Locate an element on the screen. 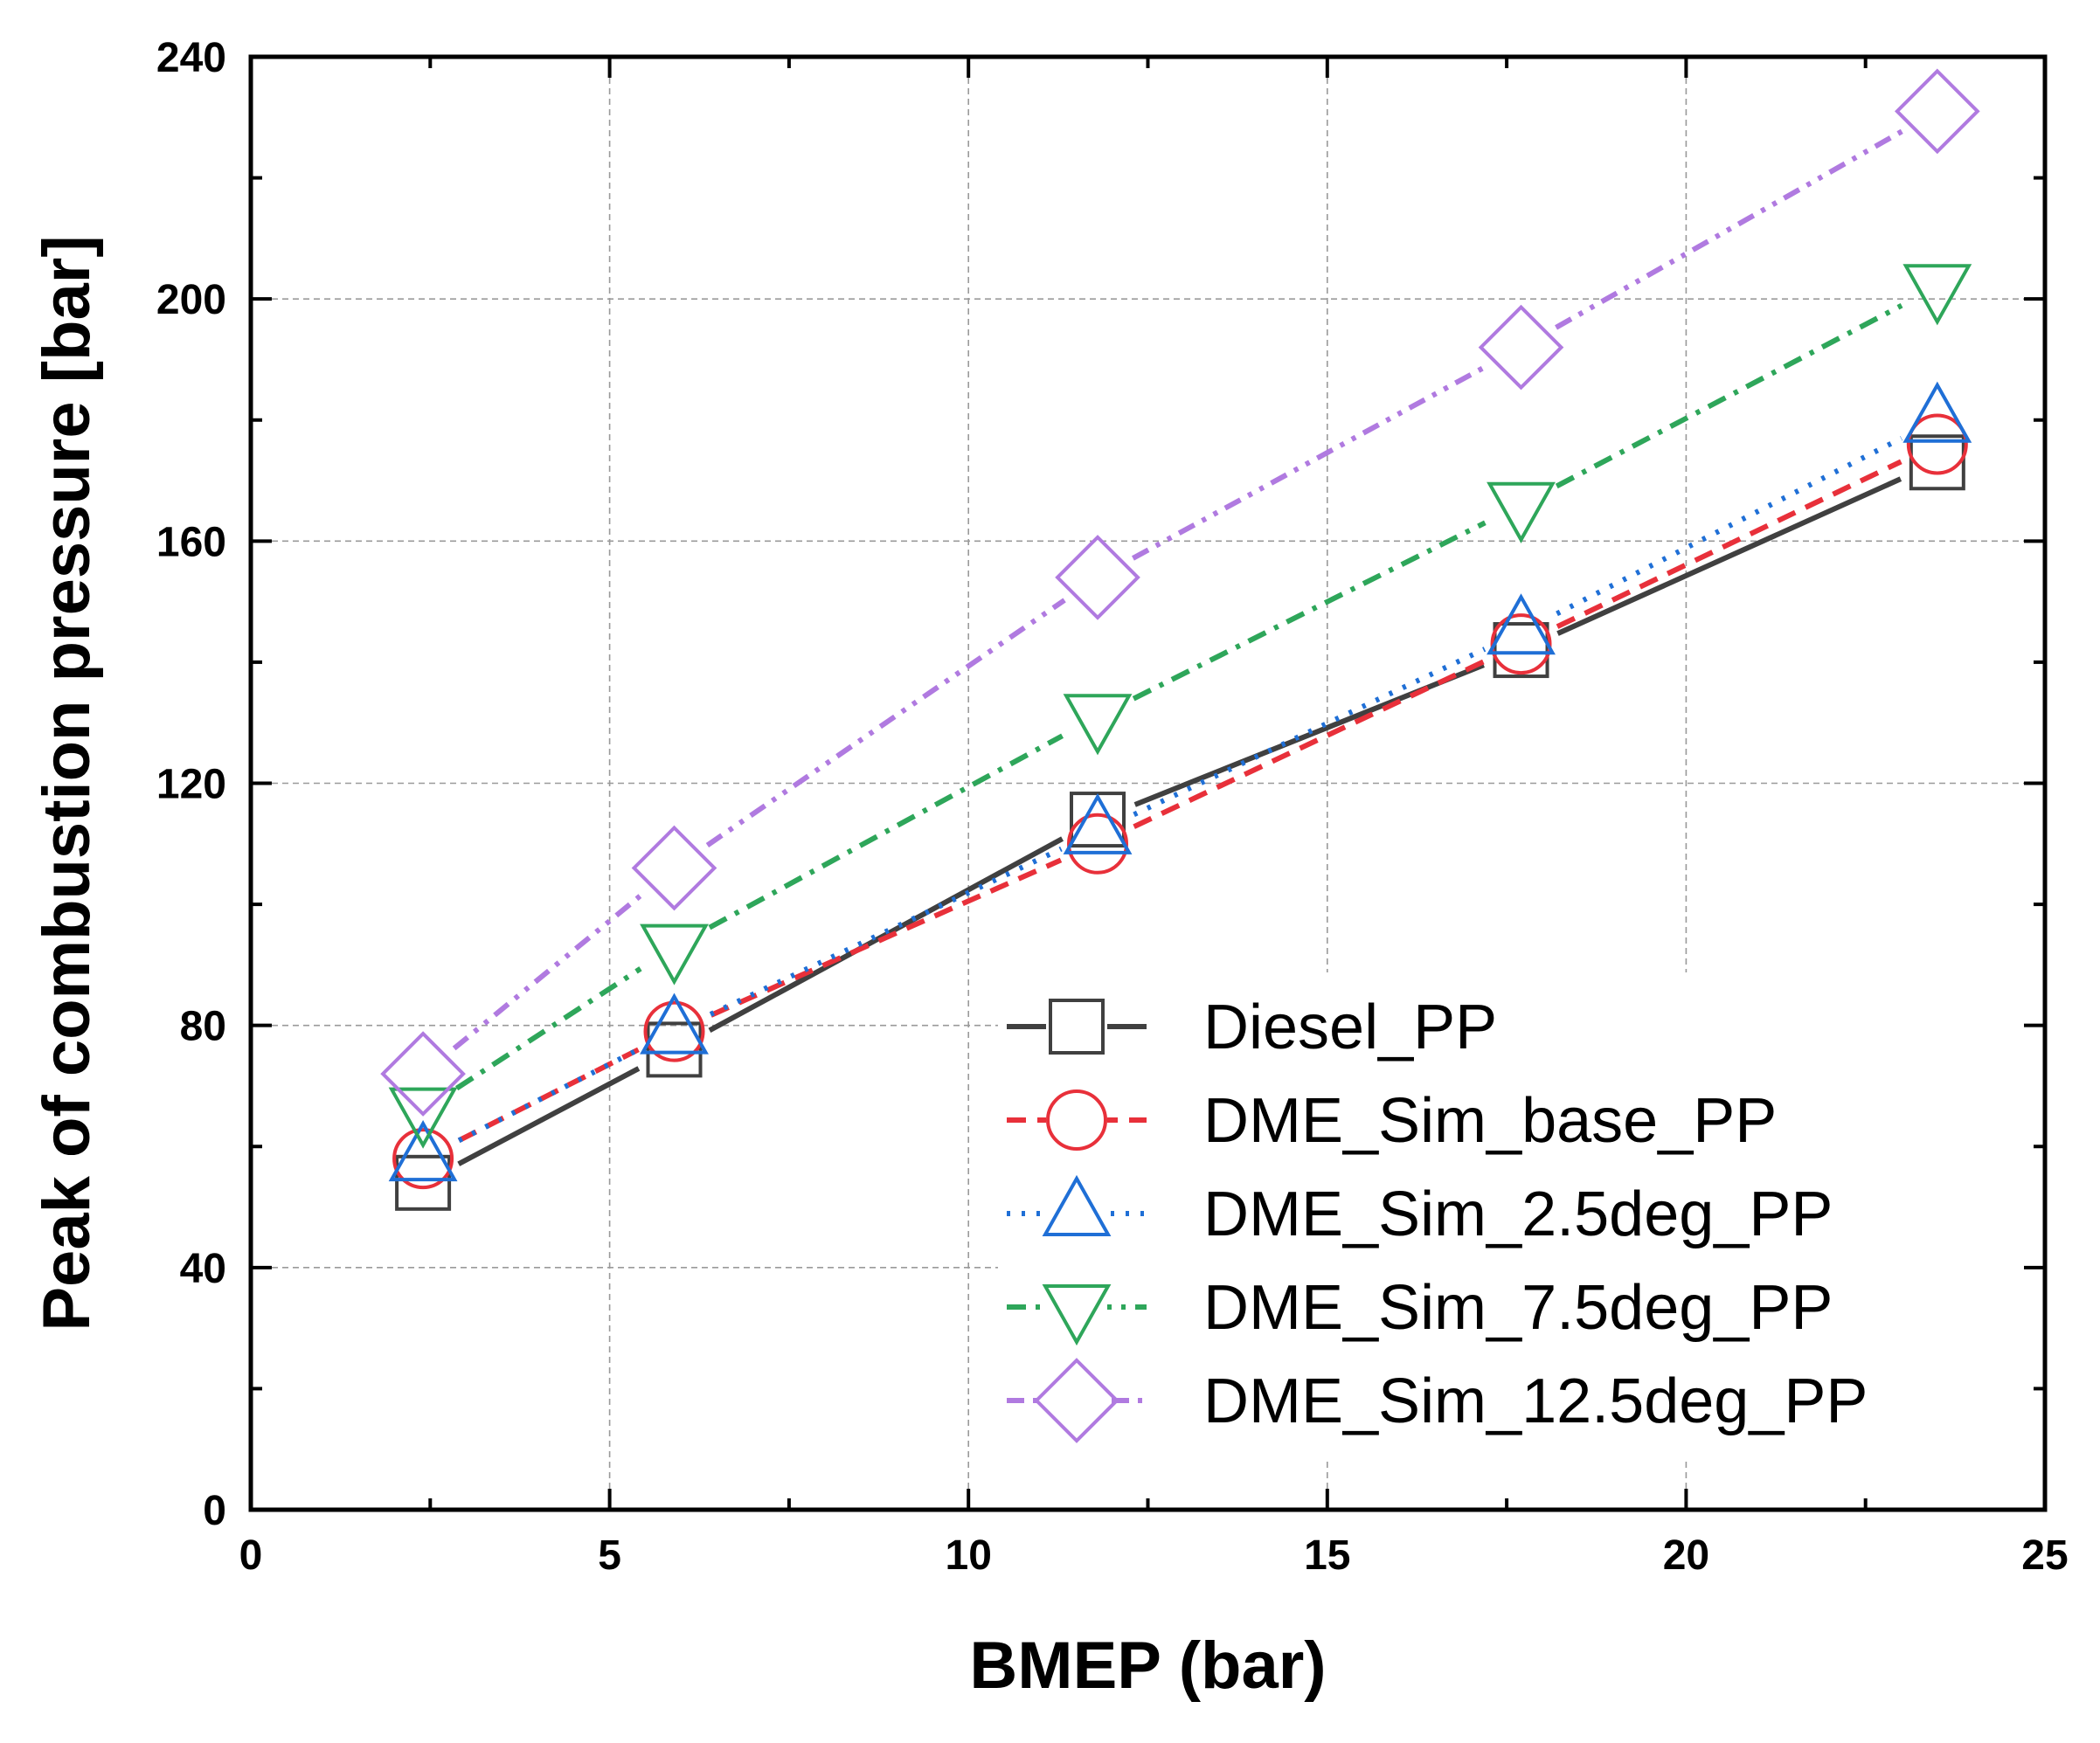  legend-label-dme-sim-2-5deg-pp: DME_Sim_2.5deg_PP is located at coordinates (1518, 1214).